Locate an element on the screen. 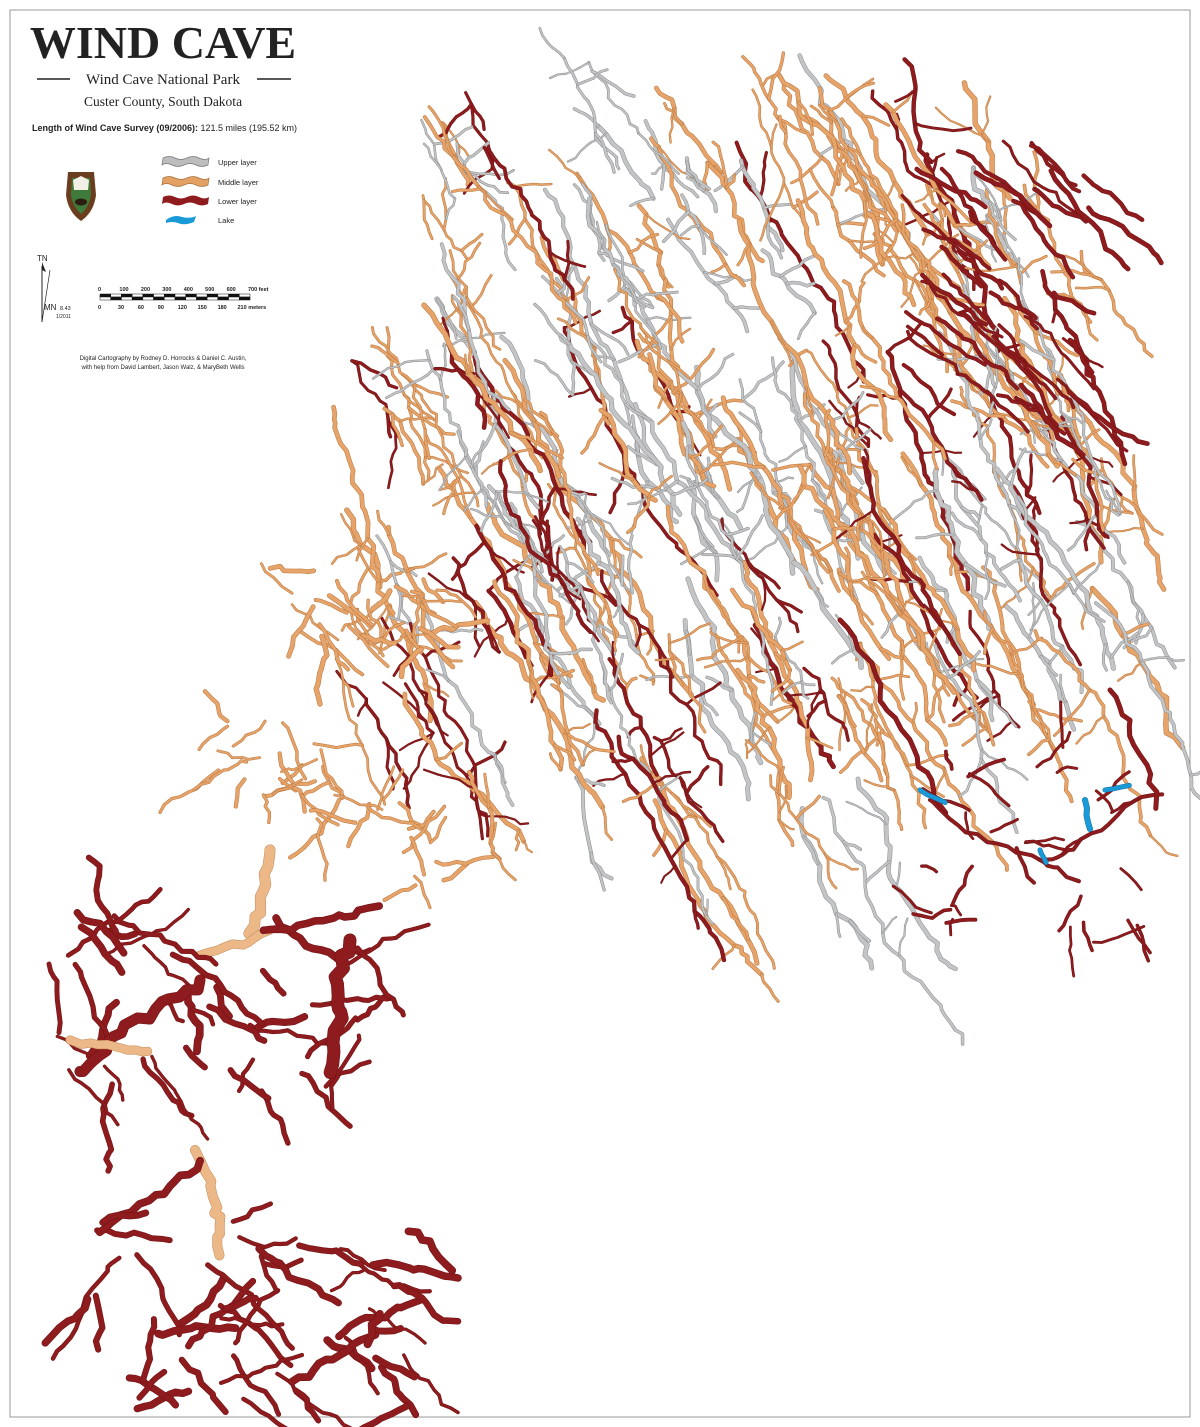  legend-swatch-middle is located at coordinates (185, 181).